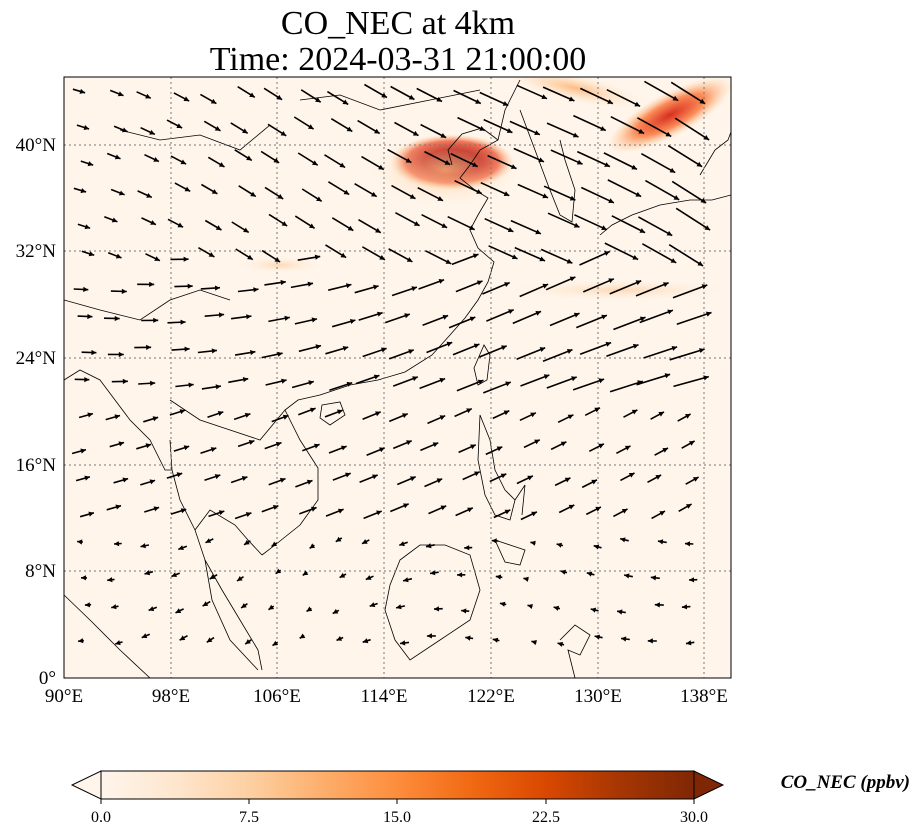 The width and height of the screenshot is (920, 836). Describe the element at coordinates (445, 170) in the screenshot. I see `co-plume-northeast-china-halo` at that location.